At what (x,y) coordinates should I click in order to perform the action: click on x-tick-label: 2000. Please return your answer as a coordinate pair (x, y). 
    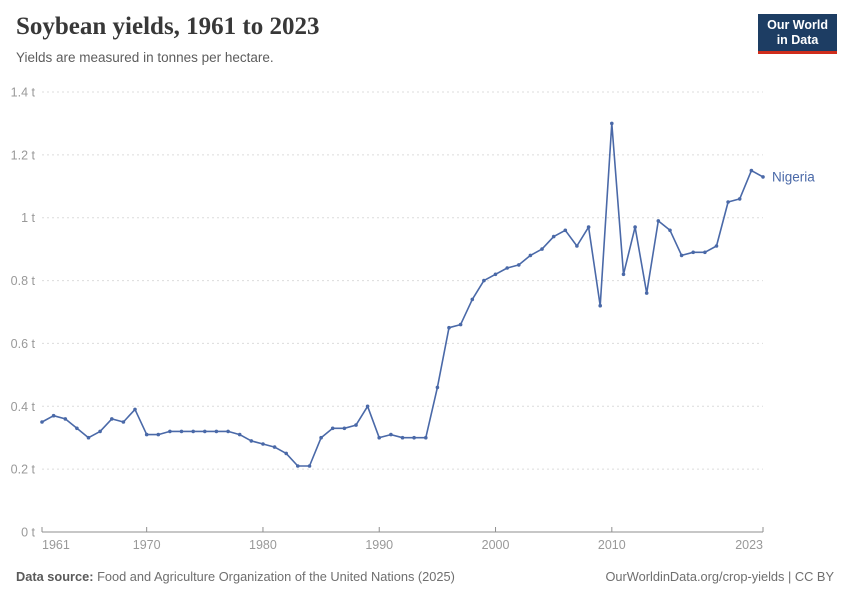
    Looking at the image, I should click on (496, 545).